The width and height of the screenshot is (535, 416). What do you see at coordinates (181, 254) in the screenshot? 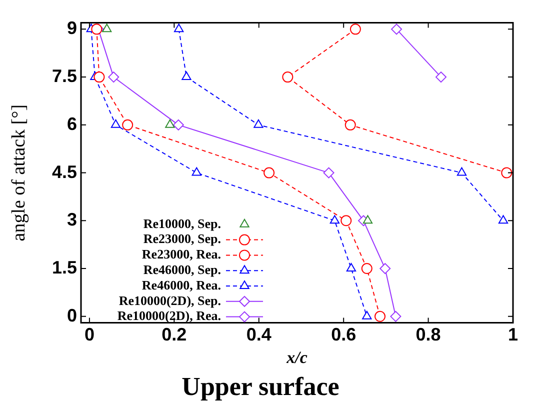
I see `legend-label: Re23000, Rea.` at bounding box center [181, 254].